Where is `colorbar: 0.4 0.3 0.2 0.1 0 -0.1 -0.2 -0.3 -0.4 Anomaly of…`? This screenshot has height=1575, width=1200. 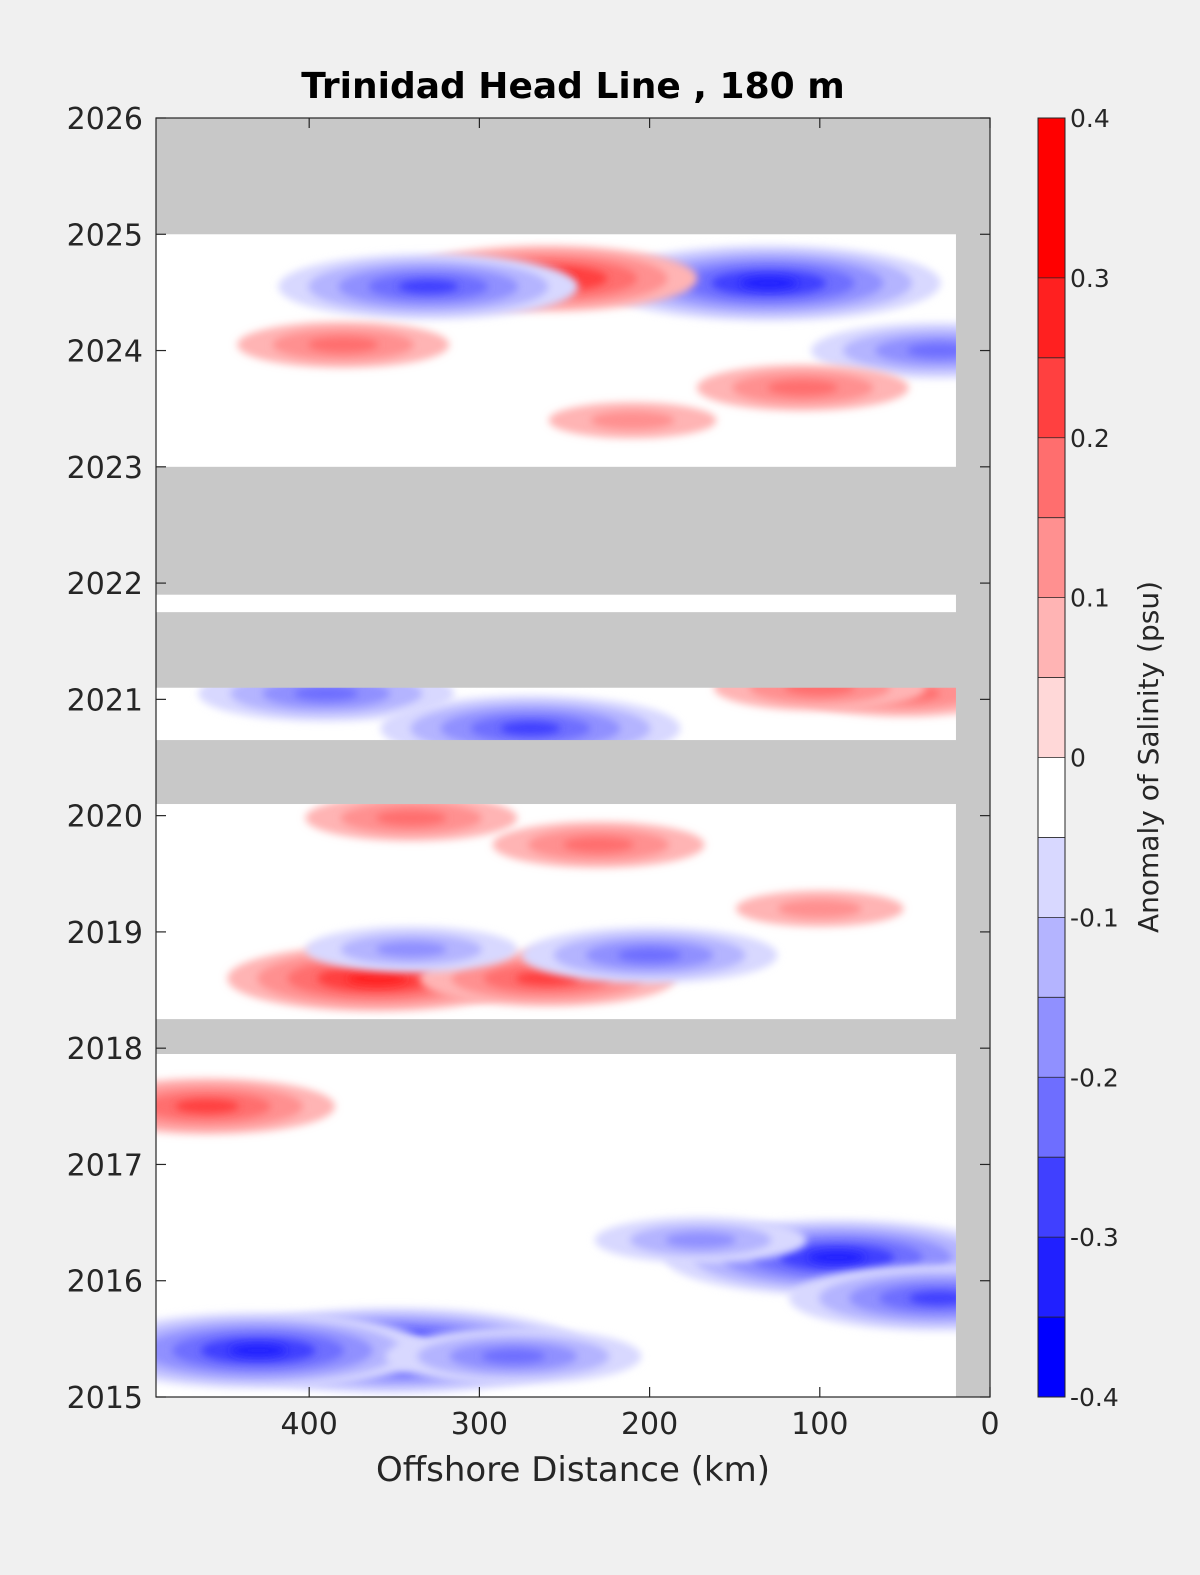
colorbar: 0.4 0.3 0.2 0.1 0 -0.1 -0.2 -0.3 -0.4 Anomaly of… is located at coordinates (1101, 758).